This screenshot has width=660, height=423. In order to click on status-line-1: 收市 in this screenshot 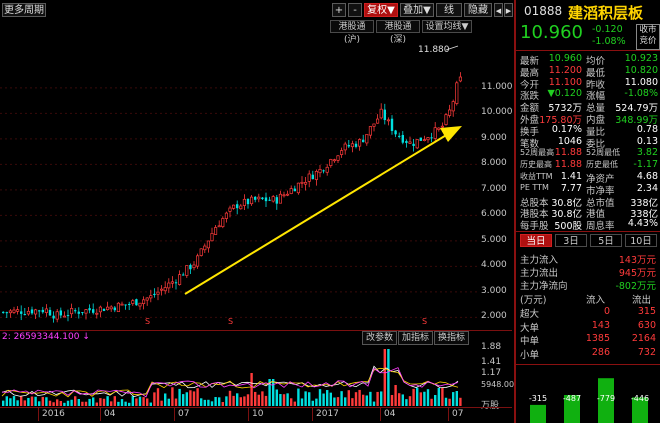, I will do `click(648, 30)`.